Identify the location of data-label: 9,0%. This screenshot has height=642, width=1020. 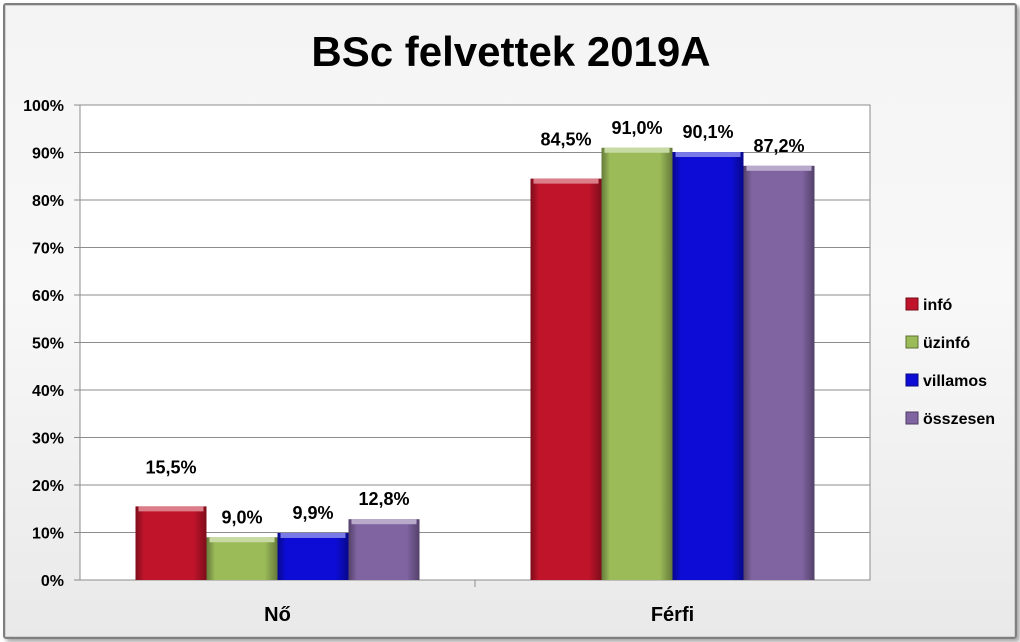
(241, 517).